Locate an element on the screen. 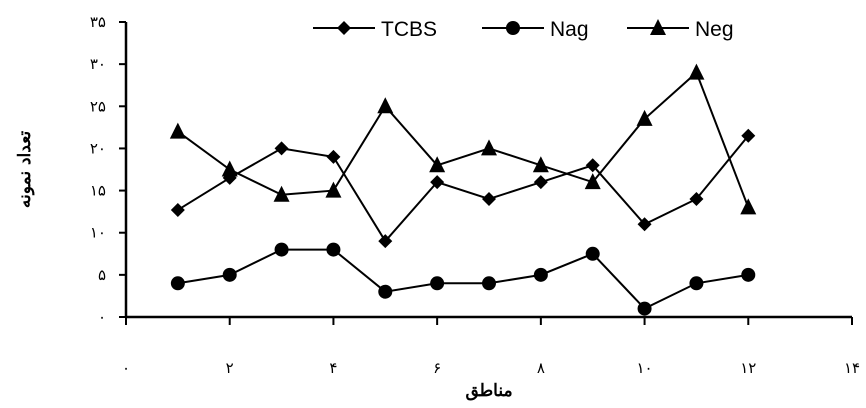 This screenshot has width=866, height=408. legend-label-nag: Nag is located at coordinates (569, 29).